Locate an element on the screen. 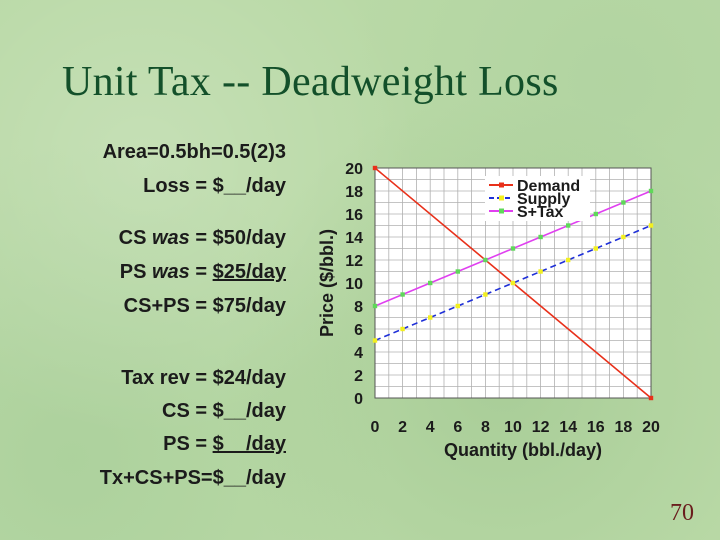  y-tick-label: 14 is located at coordinates (354, 238).